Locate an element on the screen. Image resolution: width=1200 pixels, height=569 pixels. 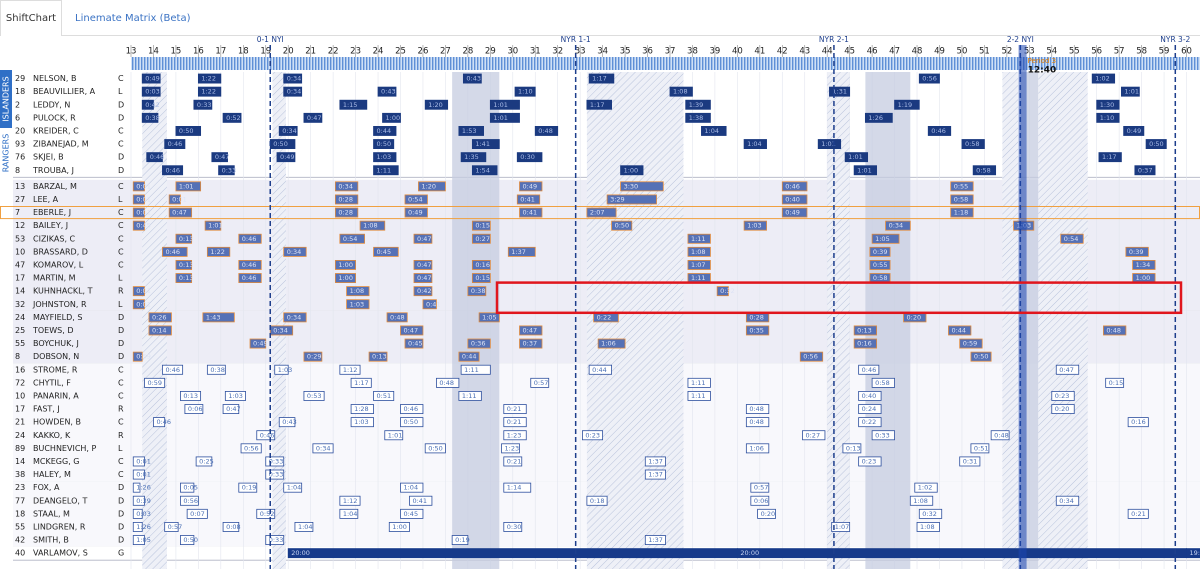
player-name: HOWDEN, B is located at coordinates (57, 422).